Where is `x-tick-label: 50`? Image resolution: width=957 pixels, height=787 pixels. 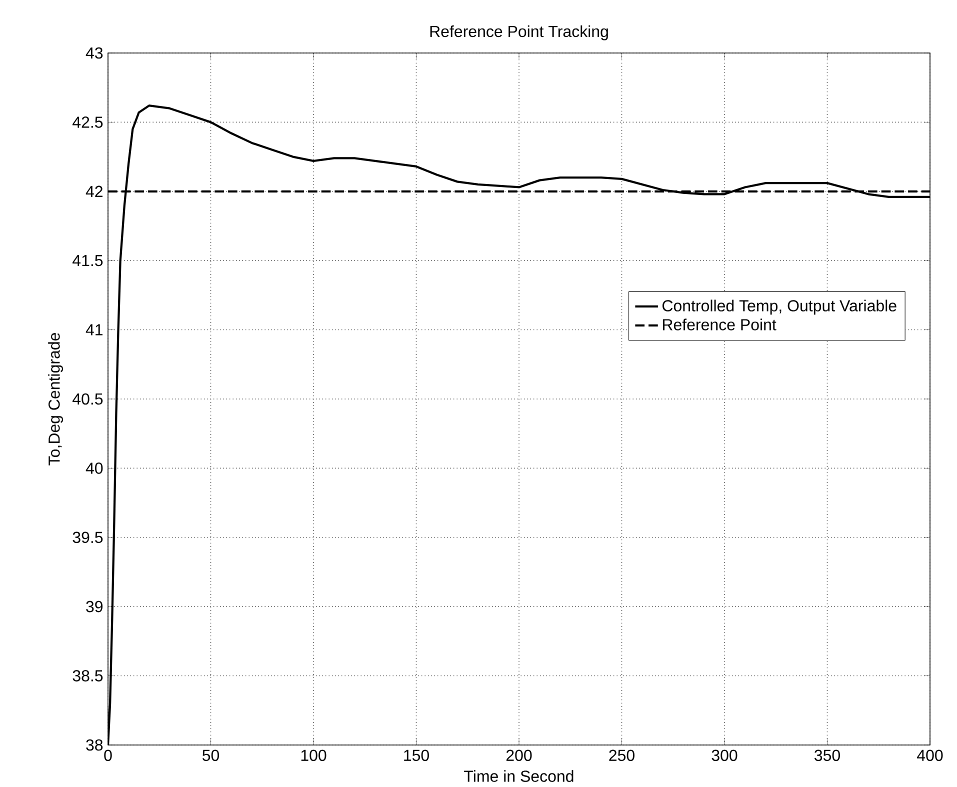
x-tick-label: 50 is located at coordinates (211, 756).